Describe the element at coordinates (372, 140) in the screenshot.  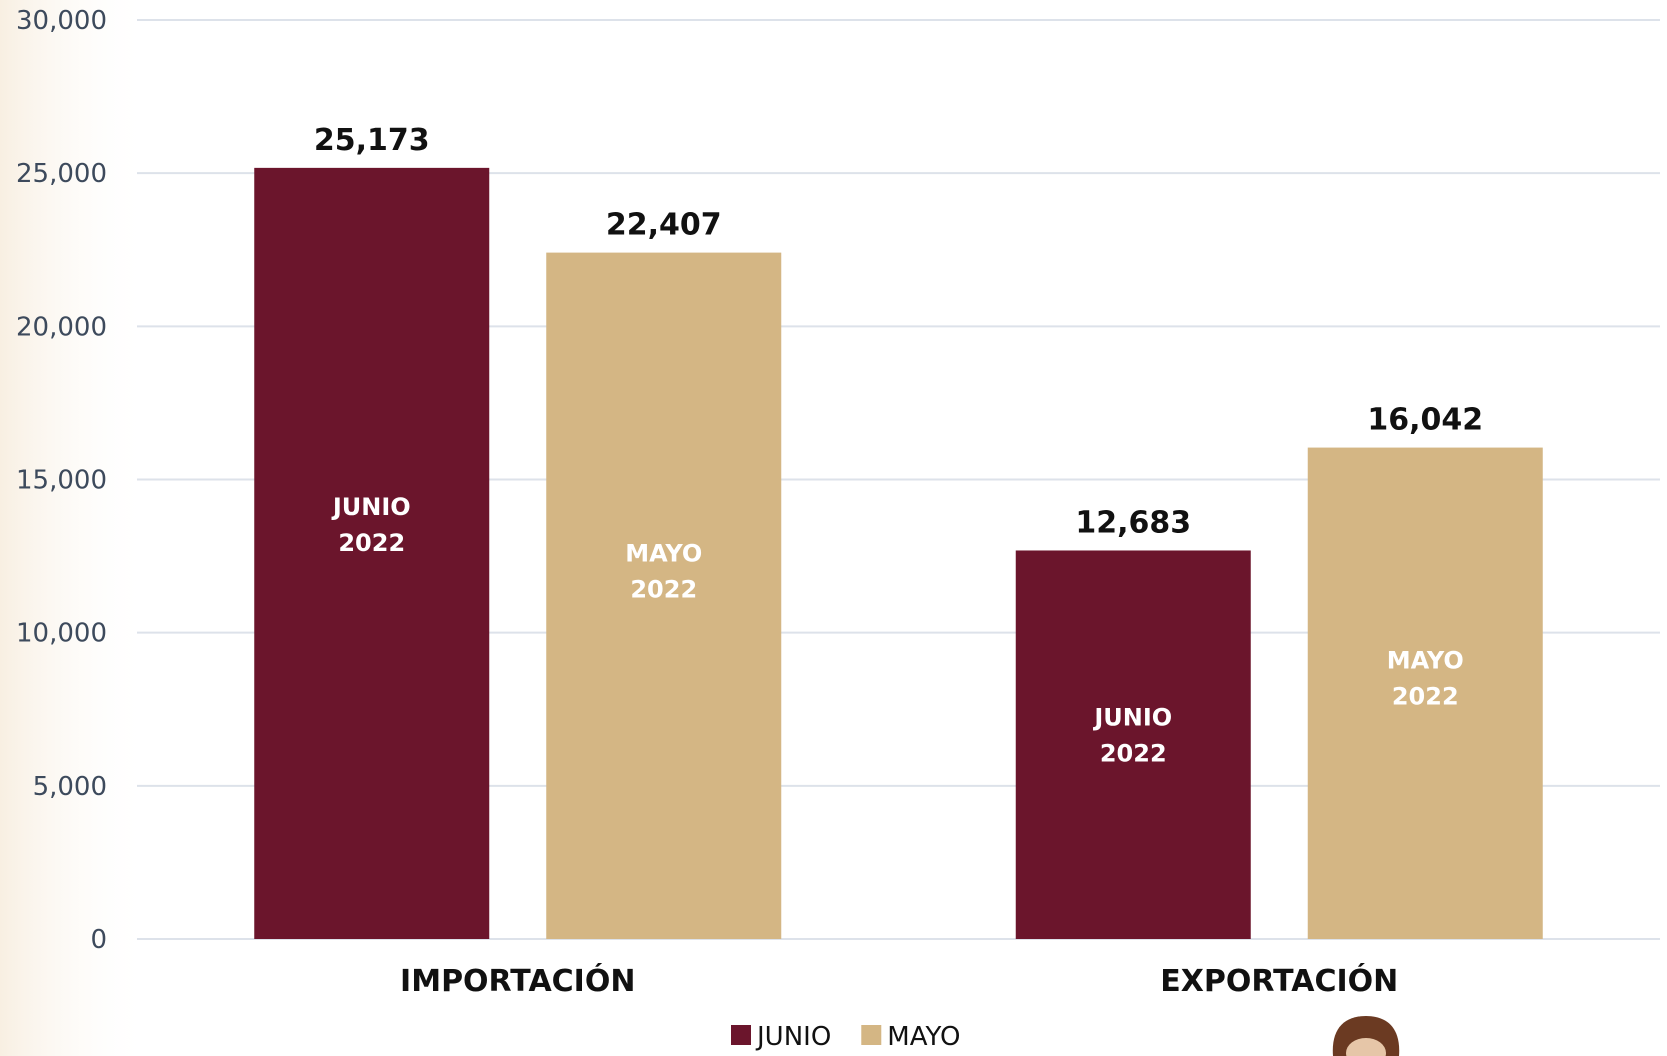
I see `value-label: 25,173` at that location.